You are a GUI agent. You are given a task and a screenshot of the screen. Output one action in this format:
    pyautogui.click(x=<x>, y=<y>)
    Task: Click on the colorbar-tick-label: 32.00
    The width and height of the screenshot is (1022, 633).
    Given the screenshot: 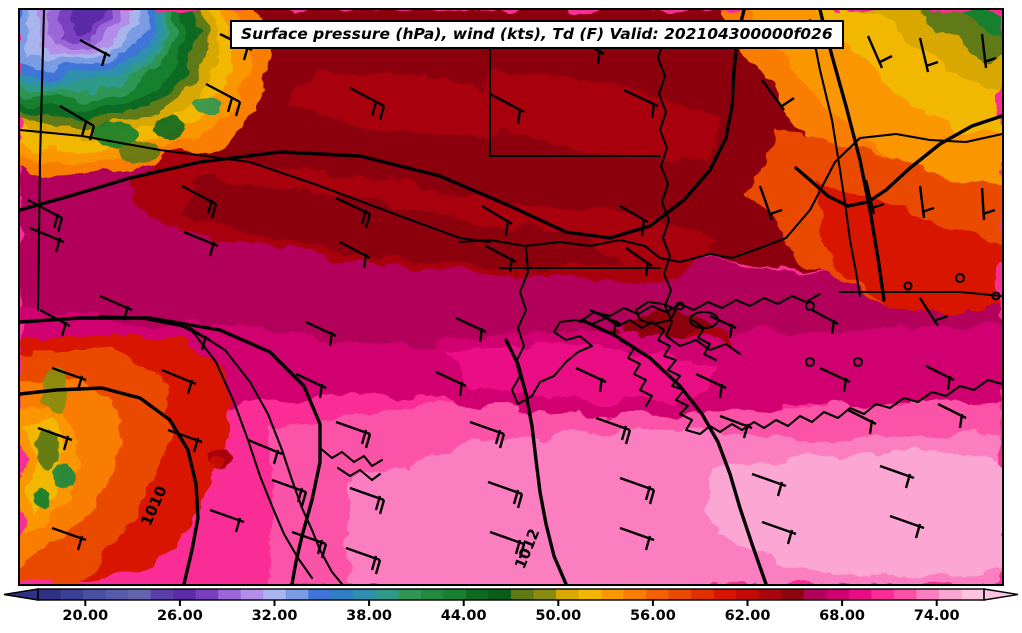 What is the action you would take?
    pyautogui.click(x=274, y=616)
    